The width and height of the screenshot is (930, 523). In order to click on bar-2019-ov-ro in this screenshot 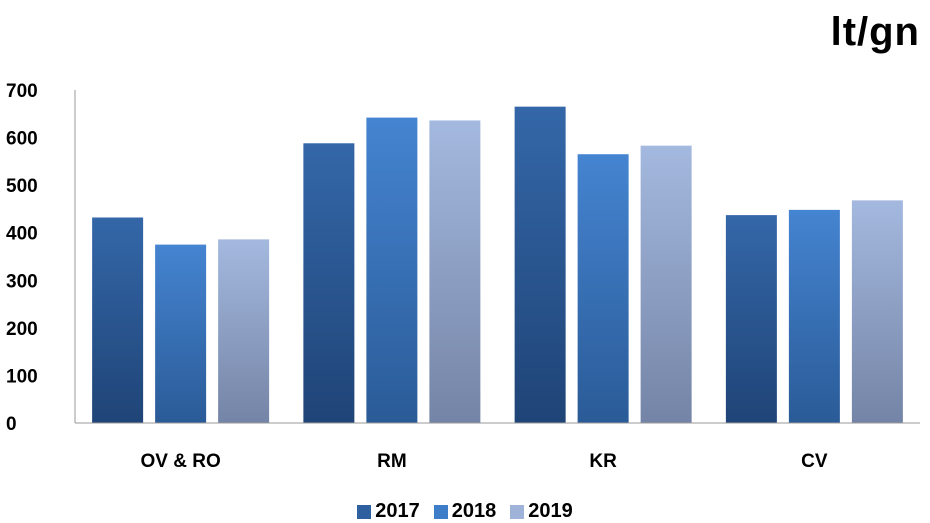, I will do `click(244, 331)`.